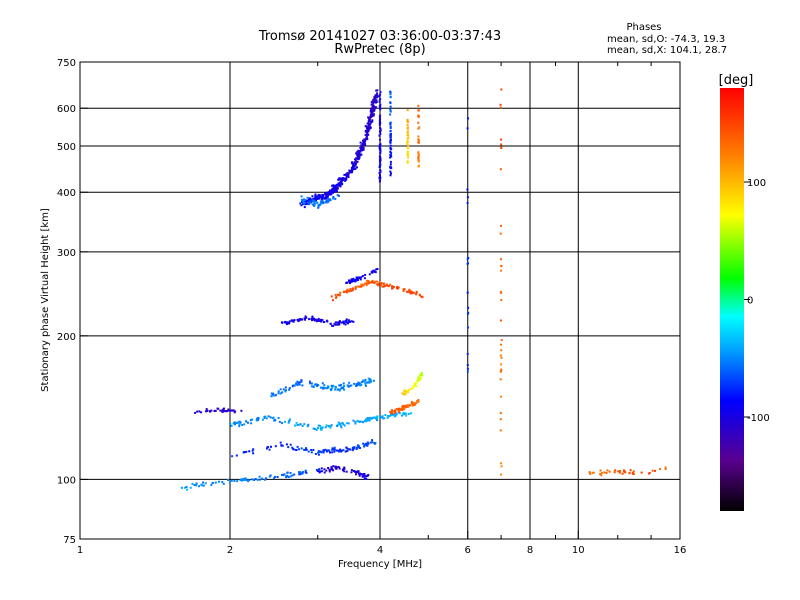  What do you see at coordinates (530, 550) in the screenshot?
I see `x-tick-label: 8` at bounding box center [530, 550].